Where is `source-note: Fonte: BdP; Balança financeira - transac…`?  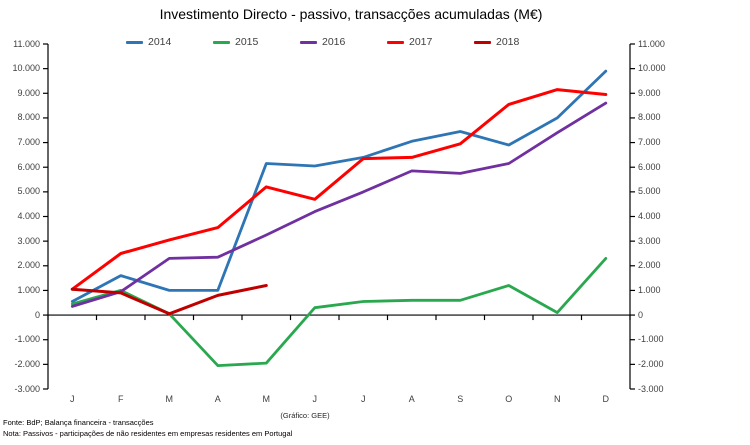
source-note: Fonte: BdP; Balança financeira - transac… is located at coordinates (78, 422).